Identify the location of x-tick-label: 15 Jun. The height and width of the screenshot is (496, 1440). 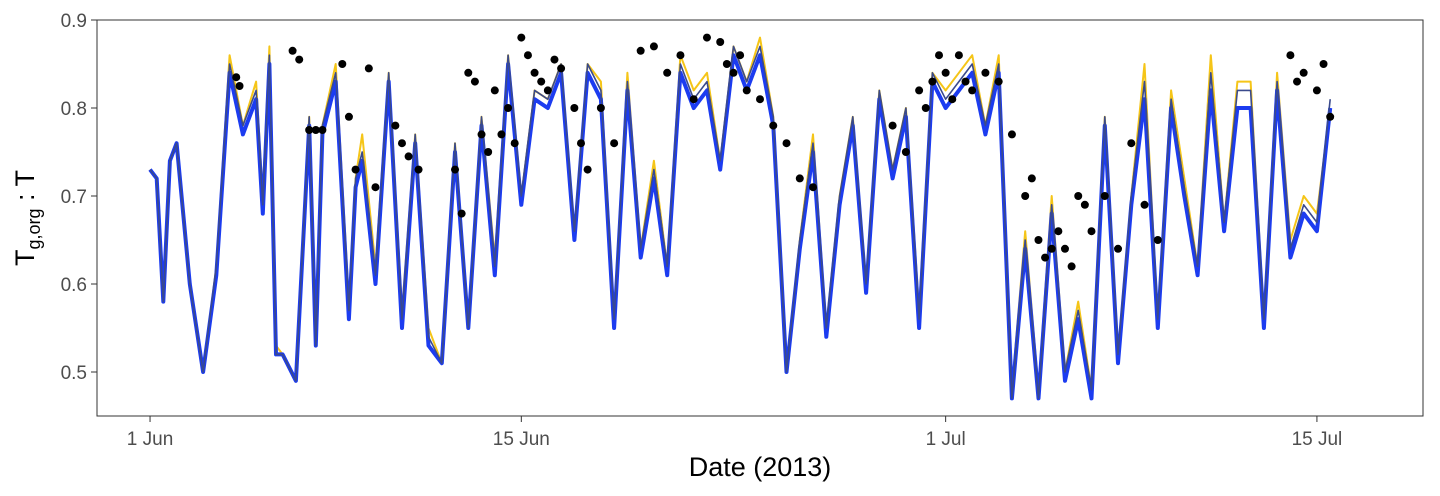
(521, 439).